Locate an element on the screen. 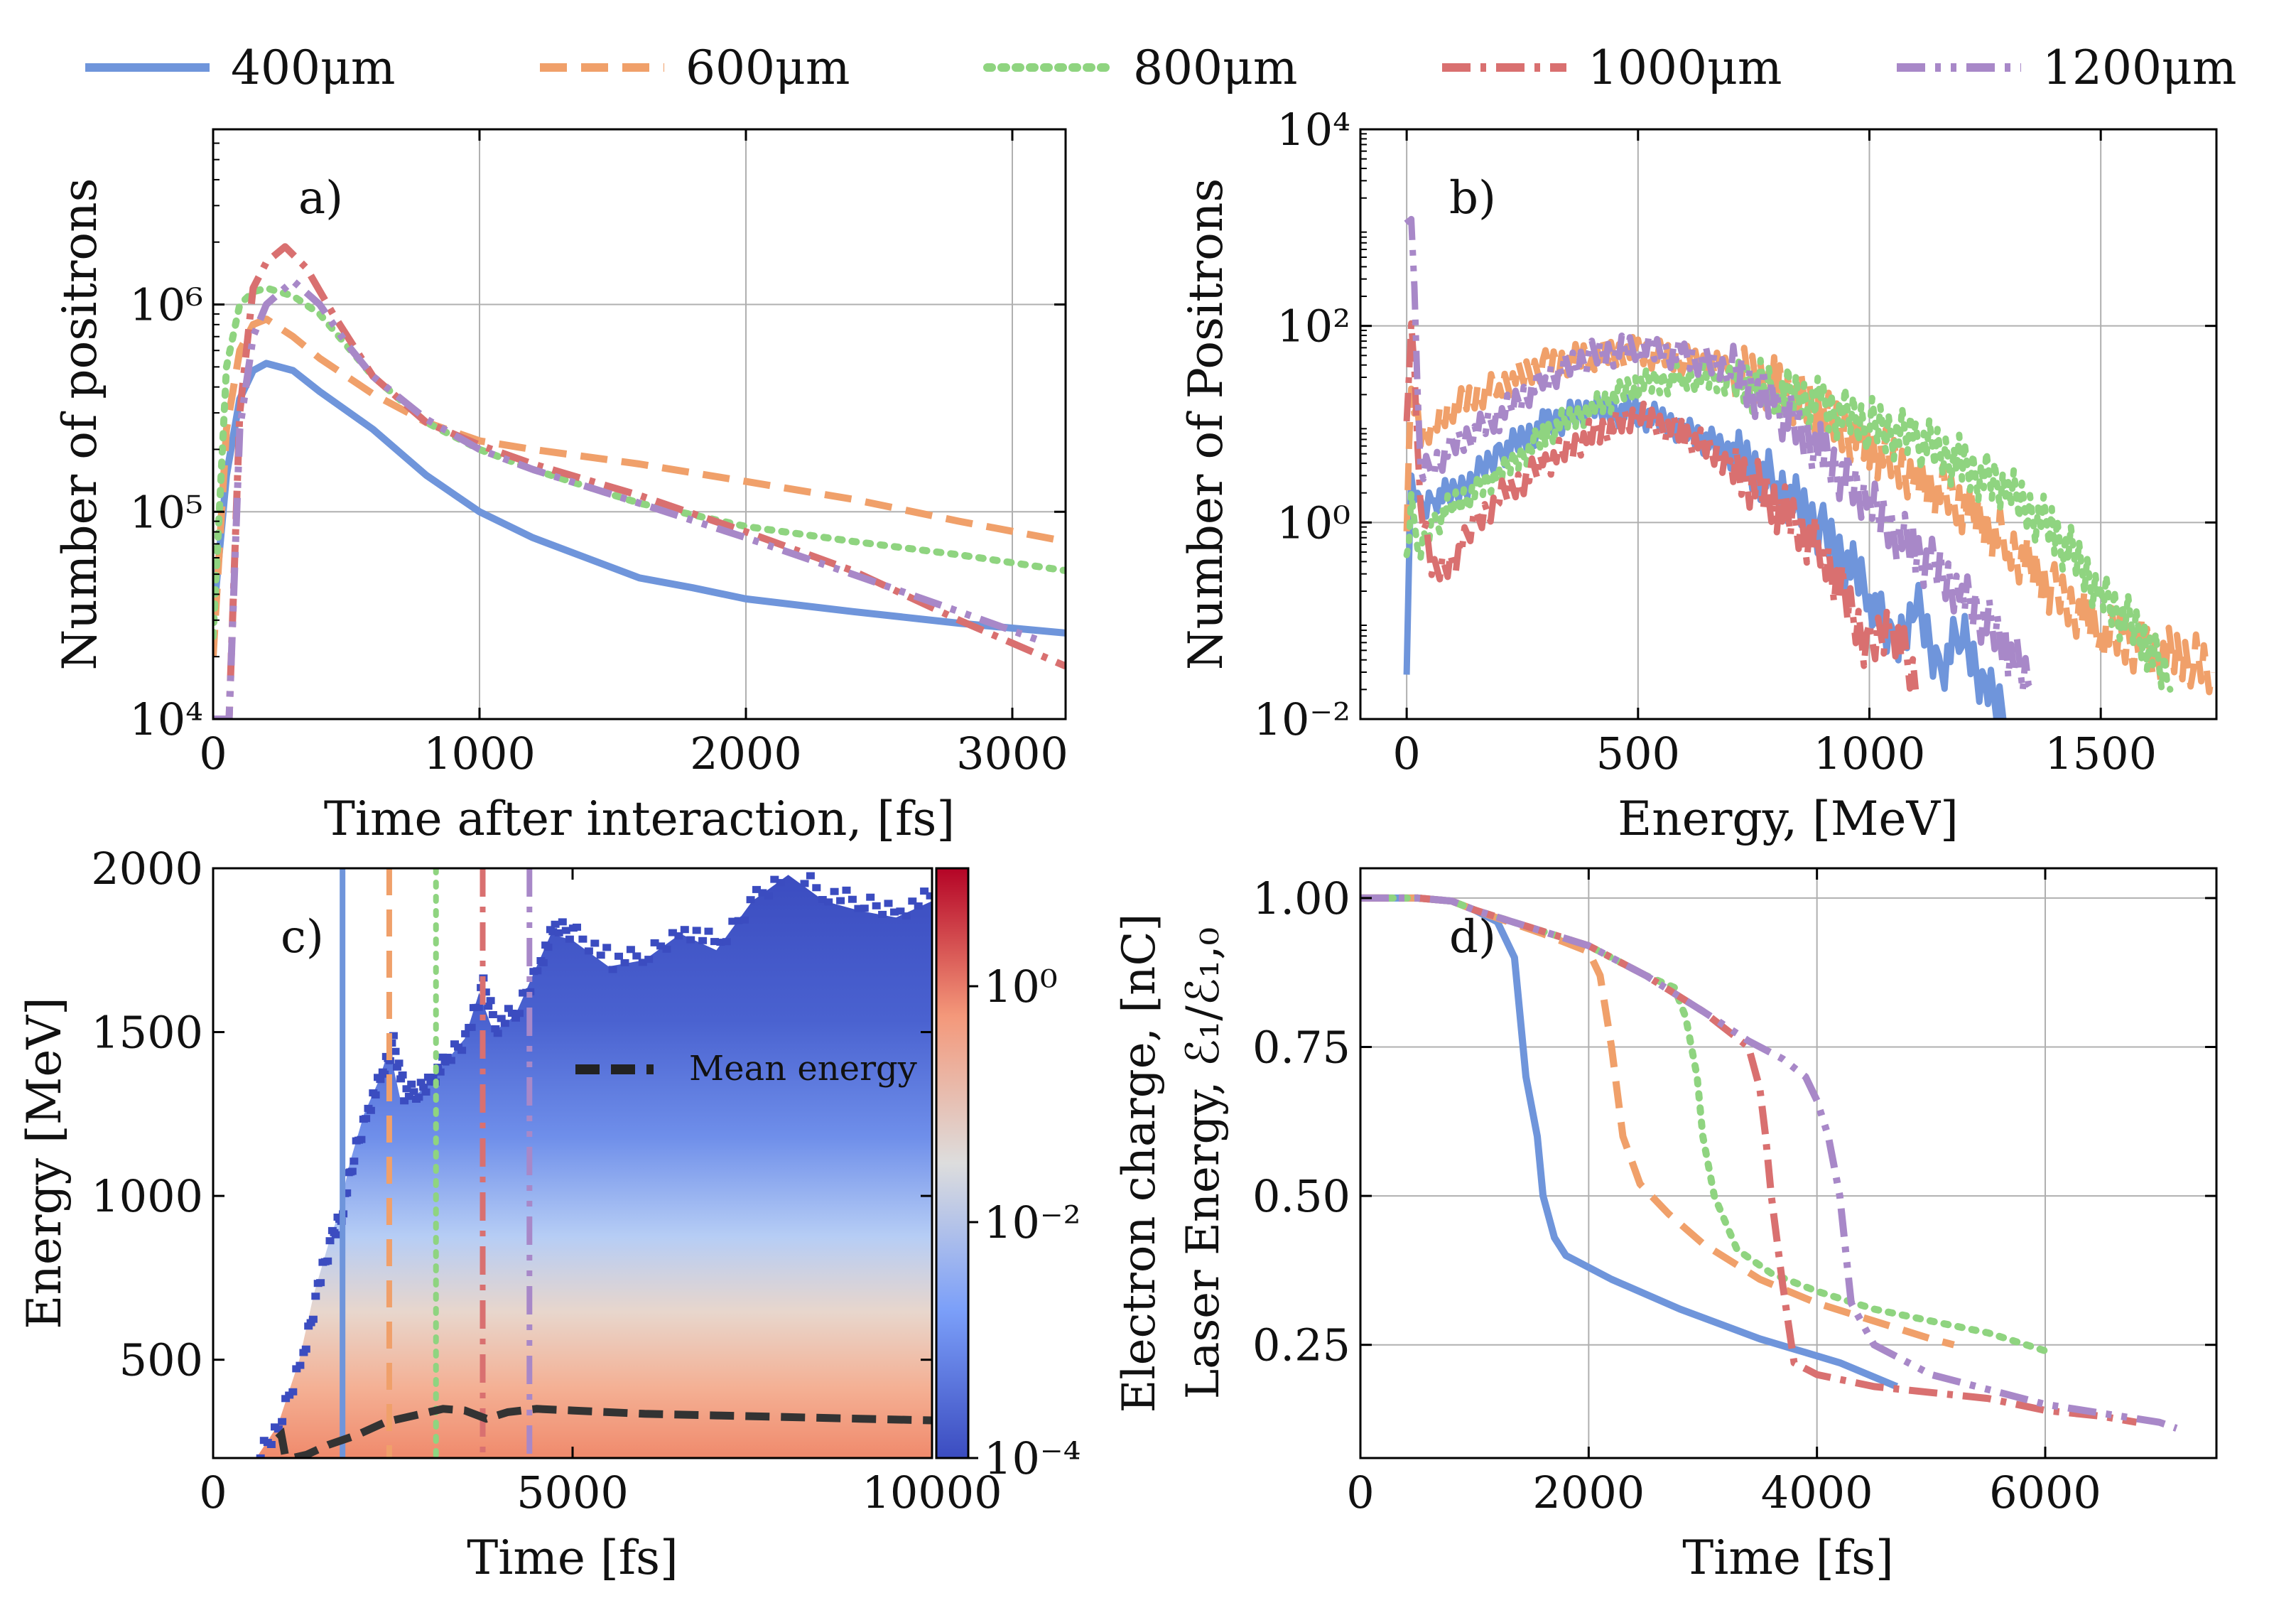  panel-a-frame is located at coordinates (639, 424).